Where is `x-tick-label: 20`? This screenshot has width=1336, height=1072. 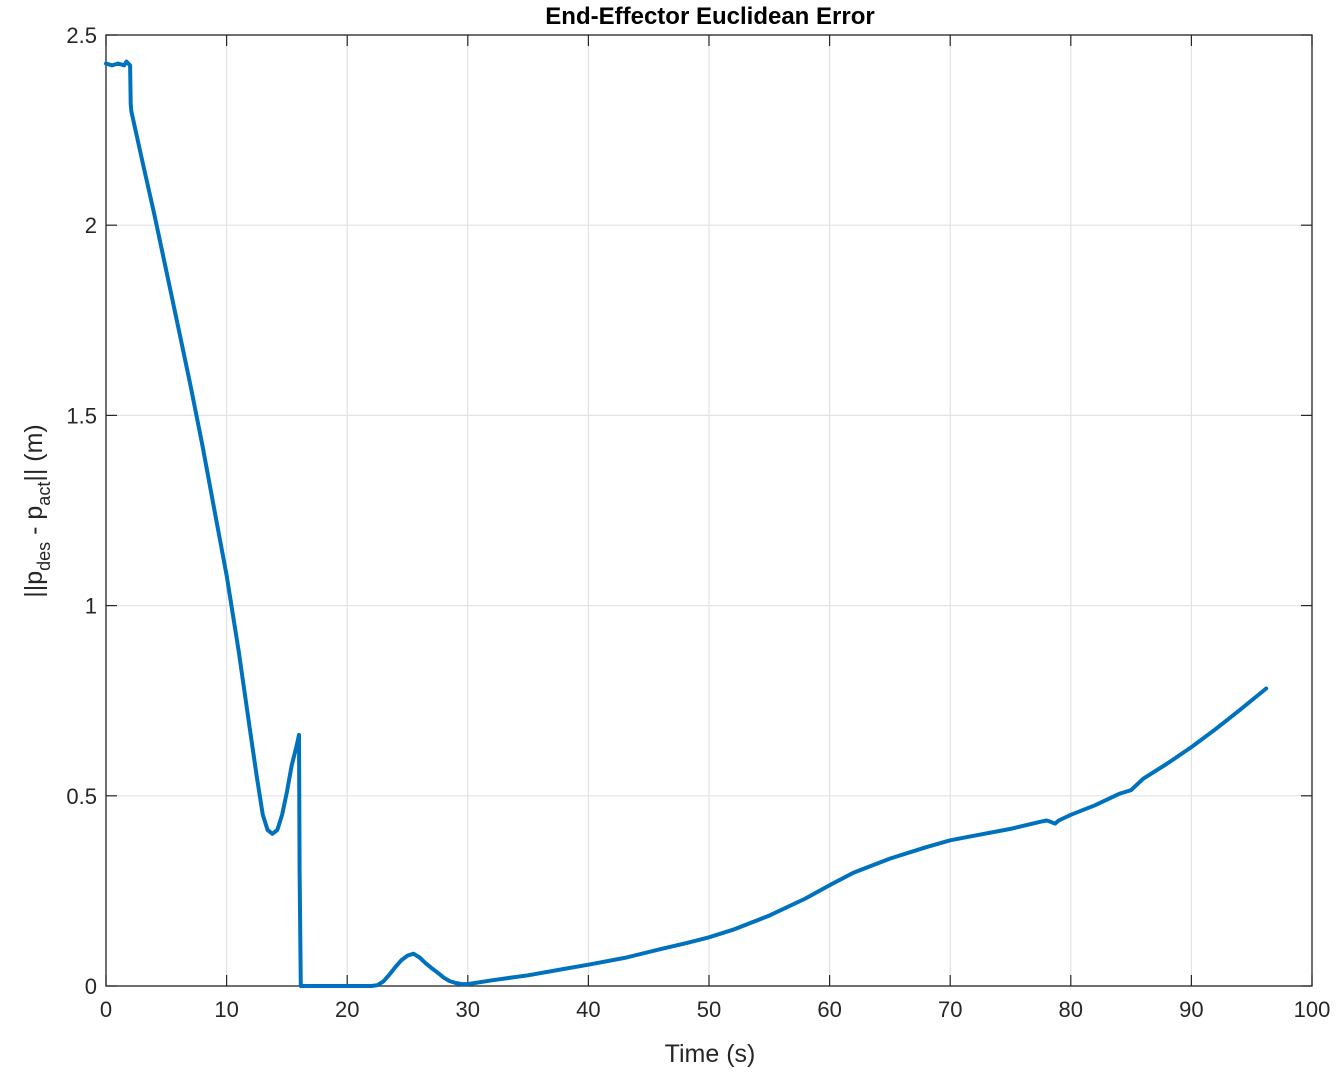
x-tick-label: 20 is located at coordinates (347, 1009).